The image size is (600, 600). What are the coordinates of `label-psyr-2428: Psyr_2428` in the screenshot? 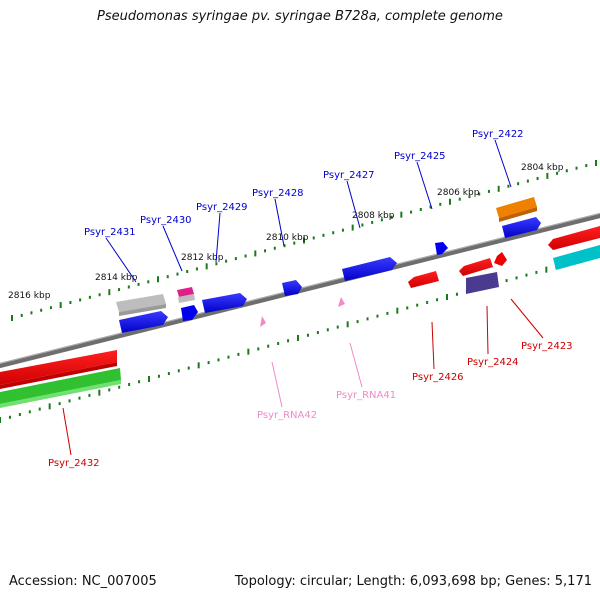 It's located at (278, 193).